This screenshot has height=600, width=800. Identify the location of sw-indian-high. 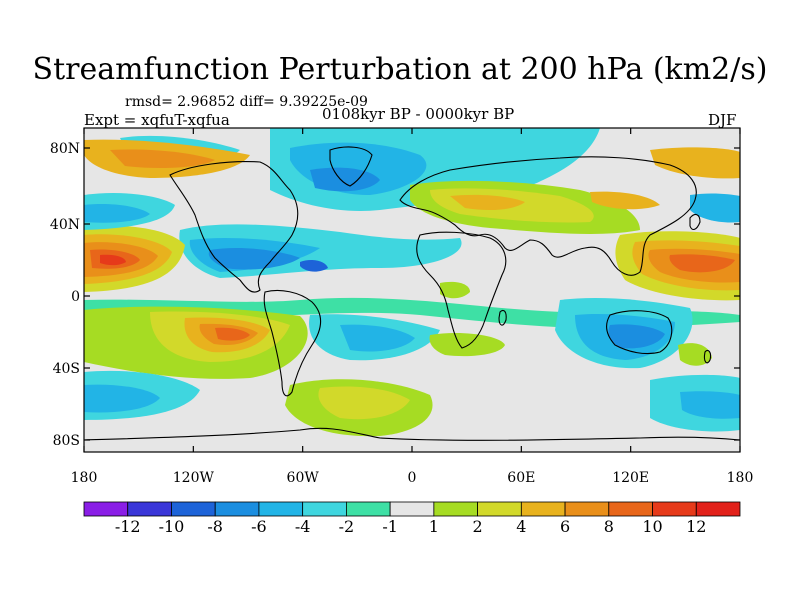
(467, 345).